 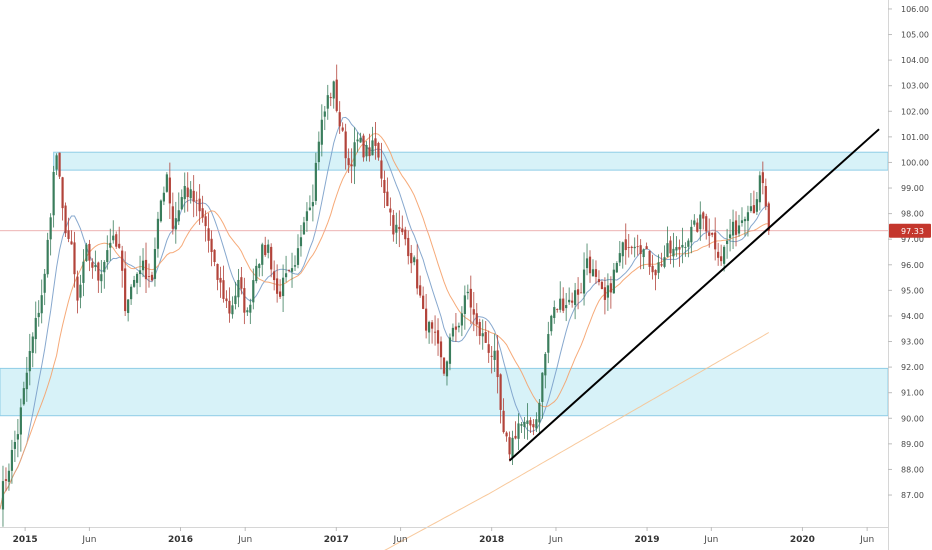 What do you see at coordinates (444, 392) in the screenshot?
I see `lower-support-zone` at bounding box center [444, 392].